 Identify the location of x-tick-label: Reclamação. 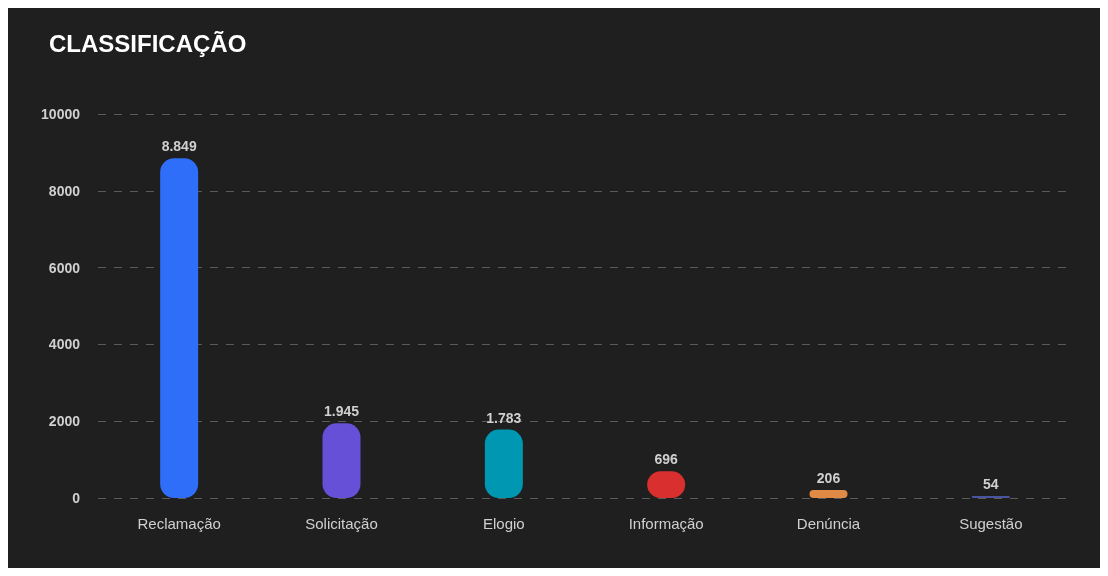
(179, 523).